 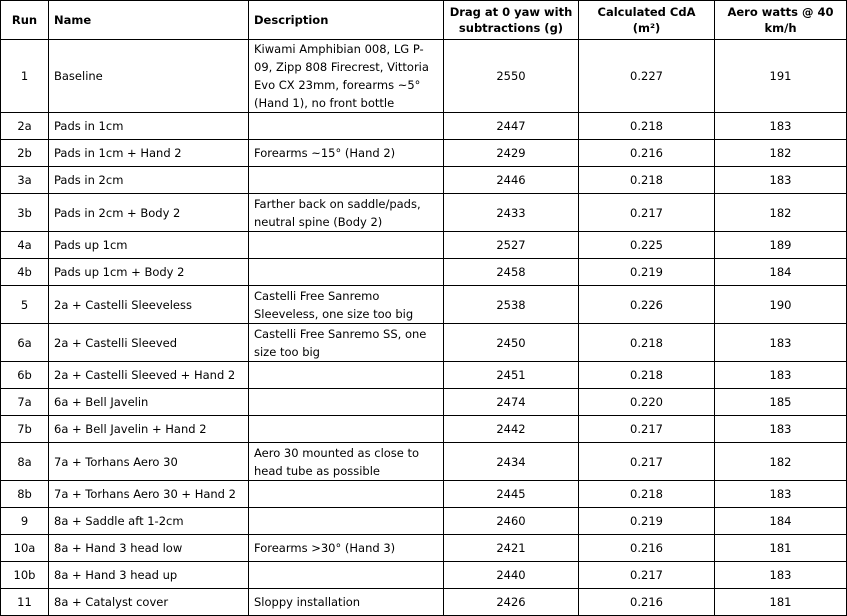 I want to click on cell-name: 2a + Castelli Sleeved + Hand 2, so click(x=148, y=375).